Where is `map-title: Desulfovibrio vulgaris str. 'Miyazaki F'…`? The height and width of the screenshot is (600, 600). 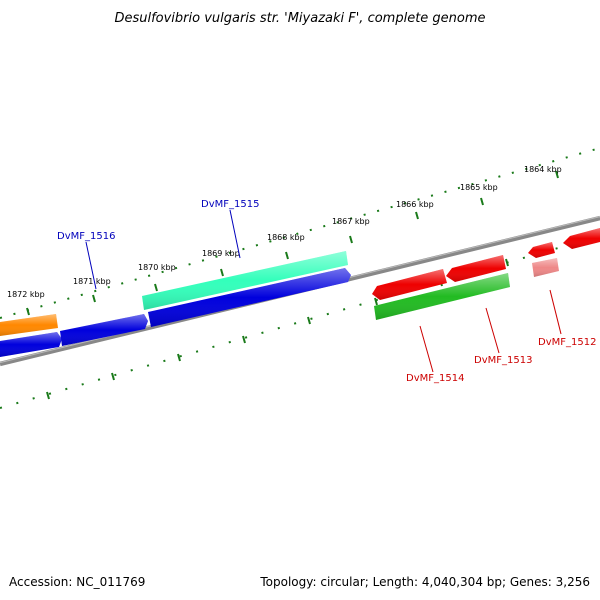
map-title: Desulfovibrio vulgaris str. 'Miyazaki F'… is located at coordinates (299, 18).